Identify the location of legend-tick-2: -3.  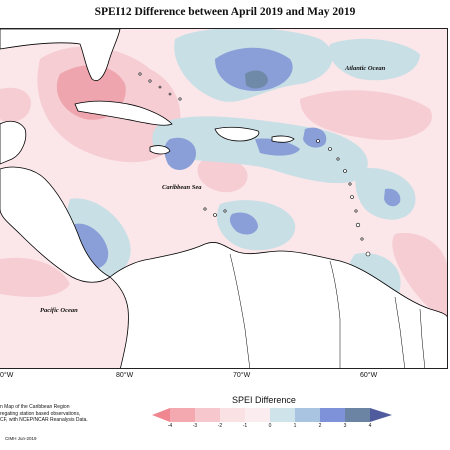
(195, 426).